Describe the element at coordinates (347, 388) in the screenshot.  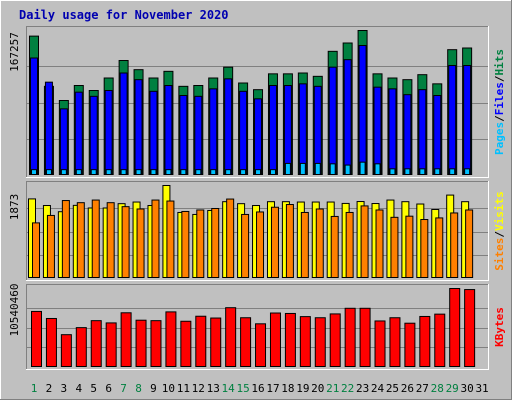
I see `x-tick-label: 22` at that location.